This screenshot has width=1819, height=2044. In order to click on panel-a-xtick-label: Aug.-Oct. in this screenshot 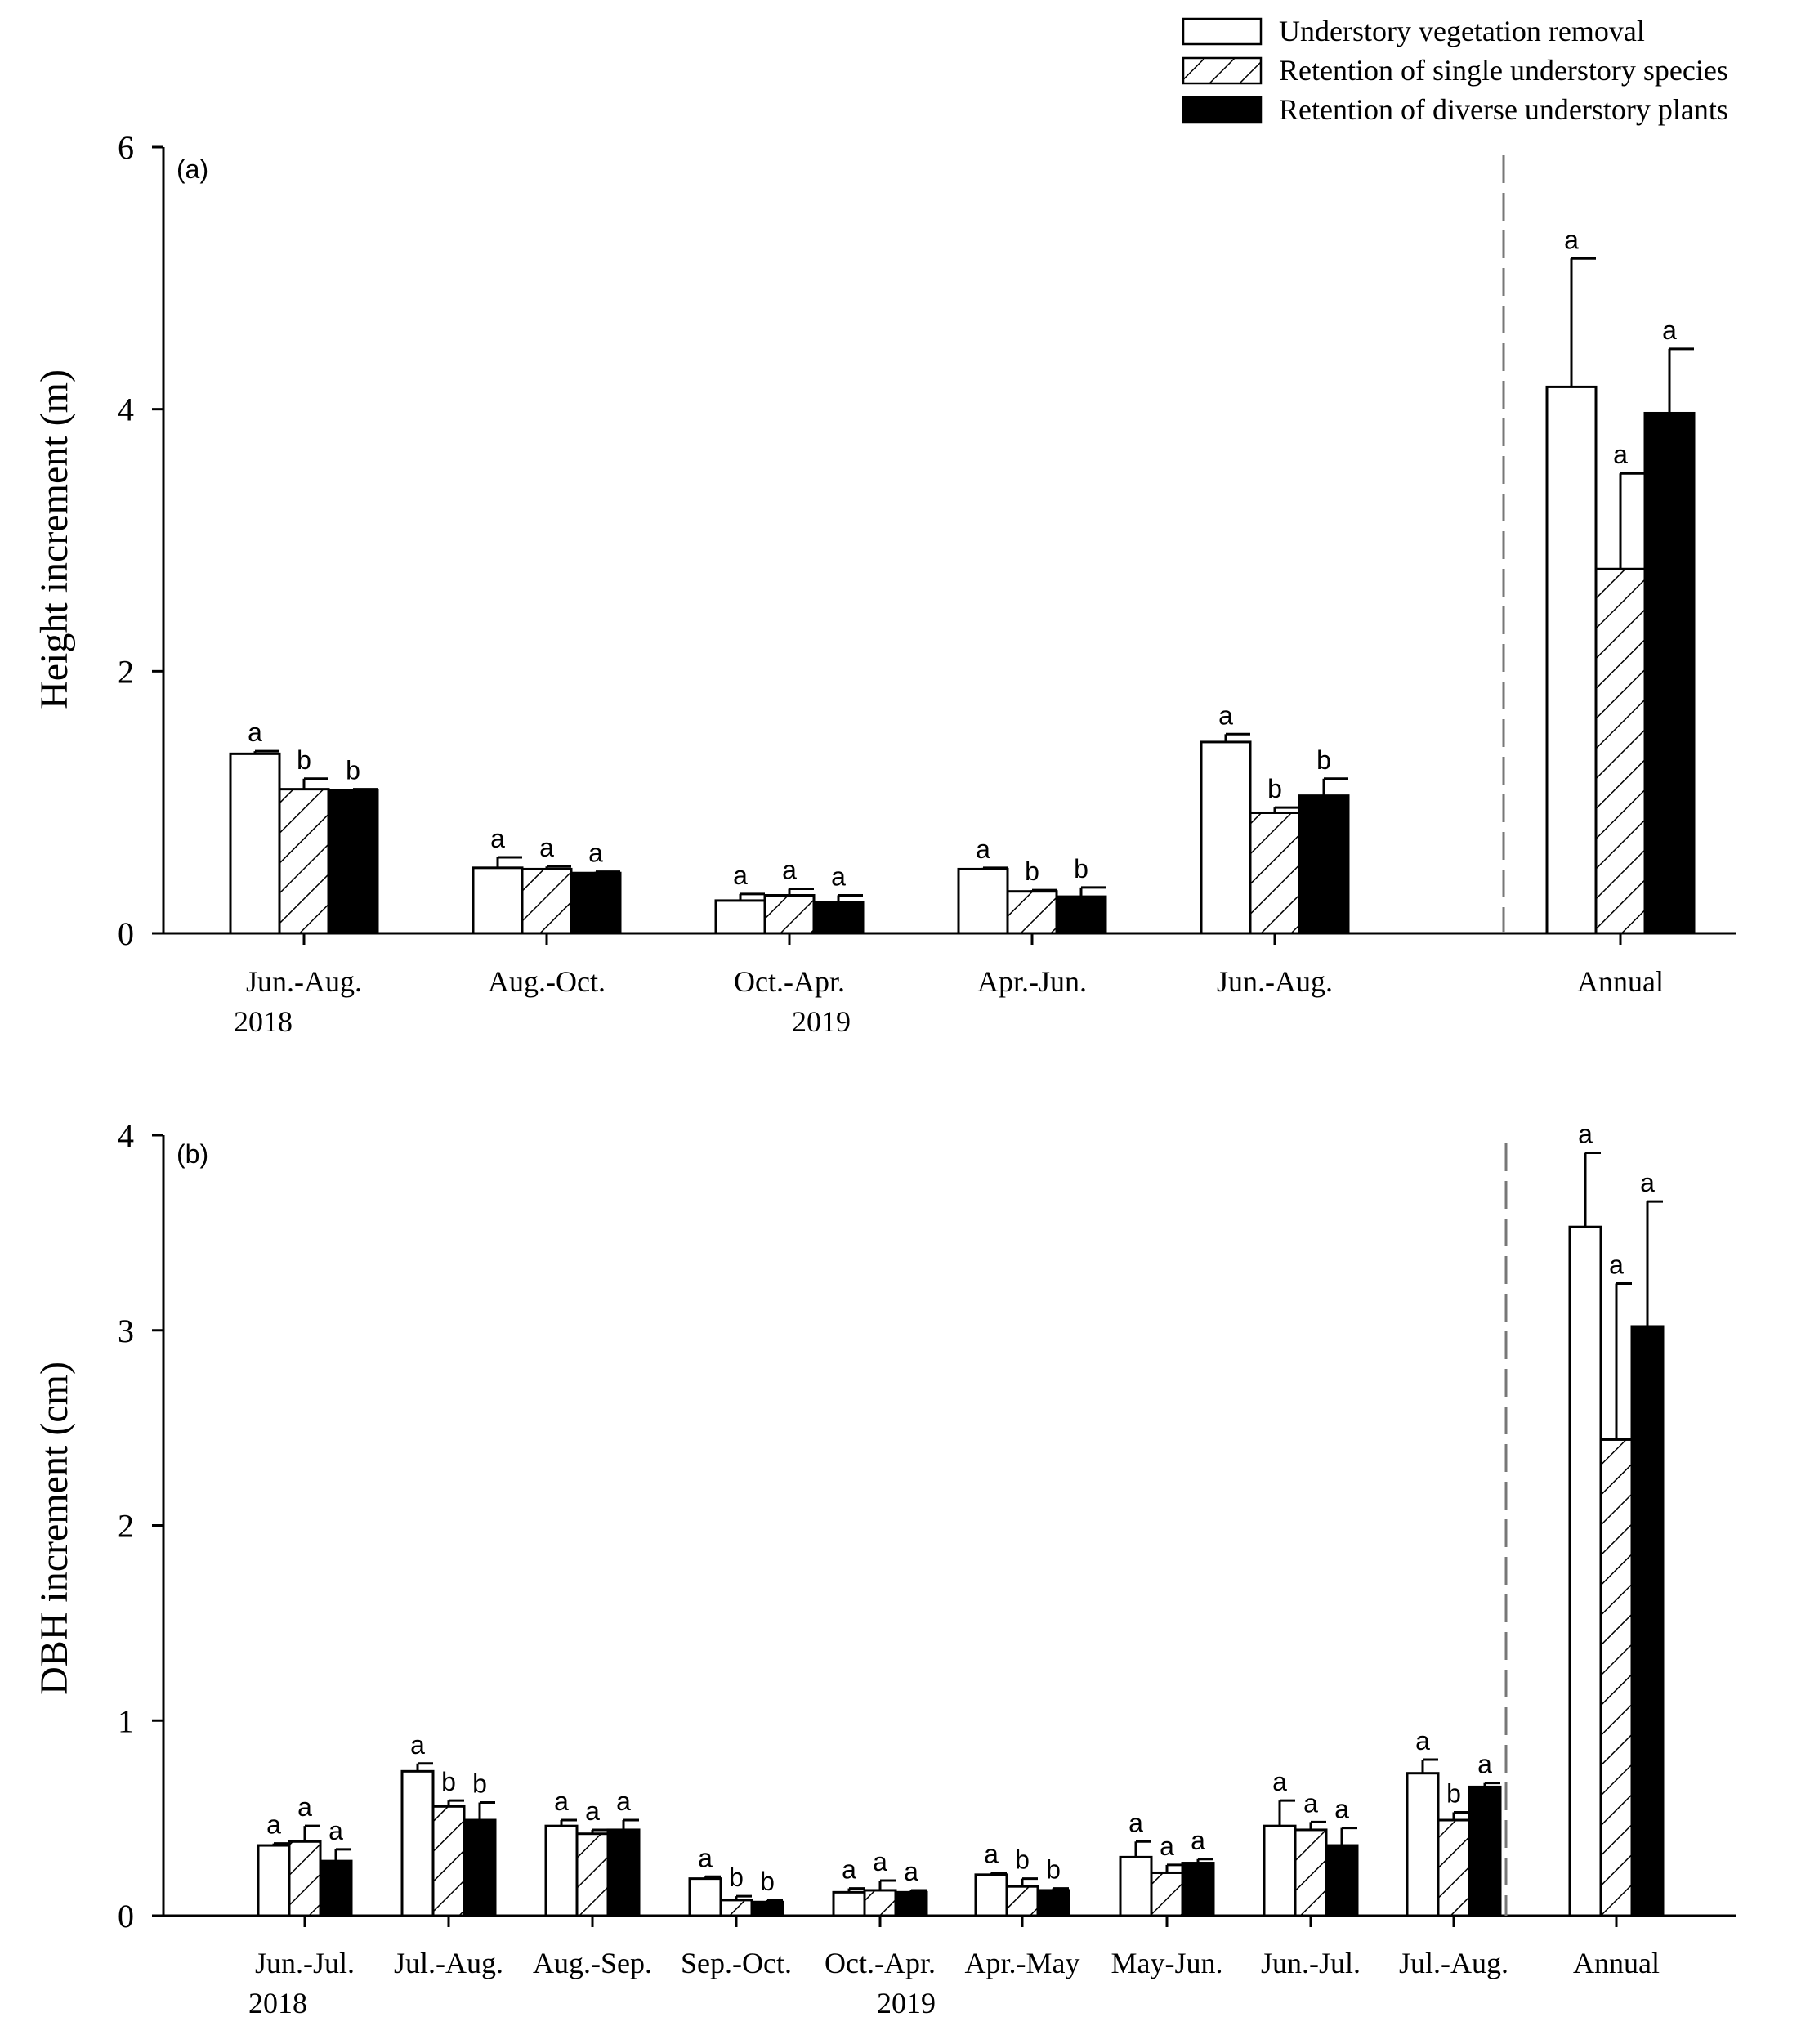, I will do `click(547, 981)`.